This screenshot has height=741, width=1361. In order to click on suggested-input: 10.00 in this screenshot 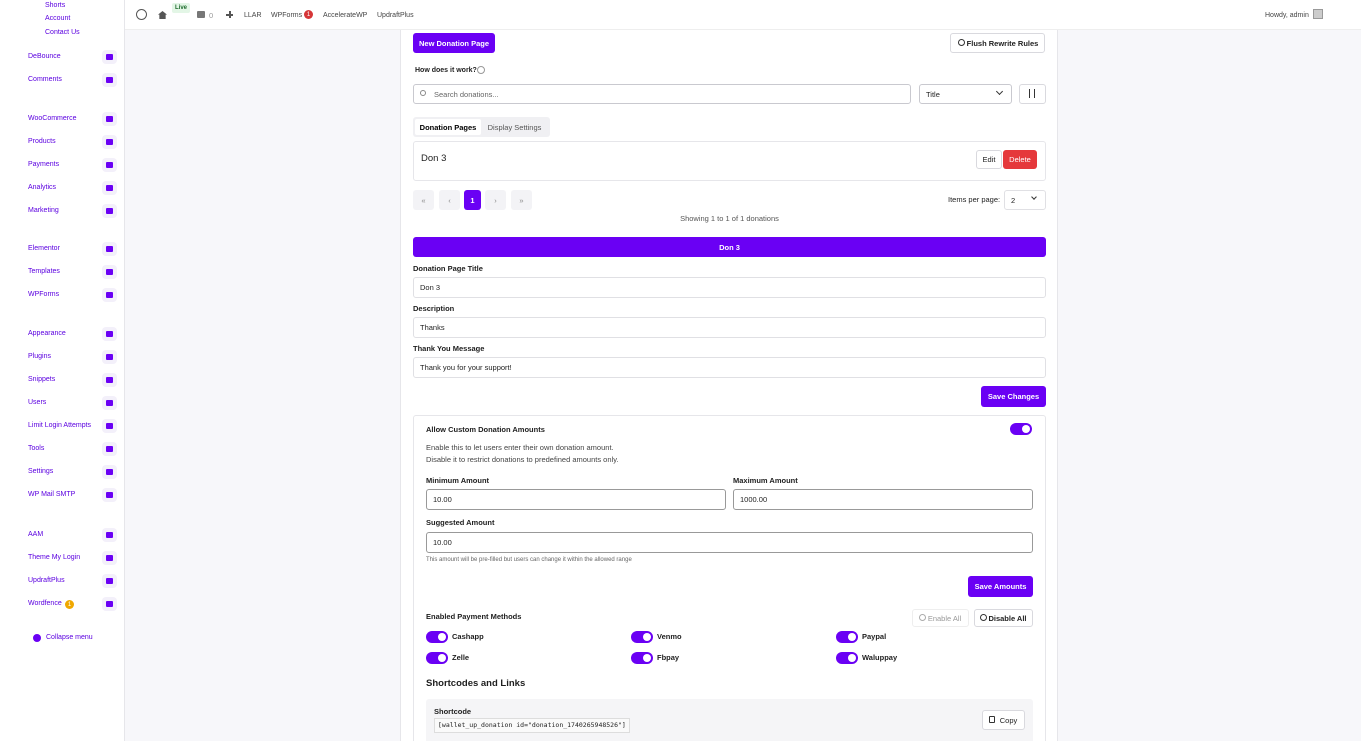, I will do `click(729, 542)`.